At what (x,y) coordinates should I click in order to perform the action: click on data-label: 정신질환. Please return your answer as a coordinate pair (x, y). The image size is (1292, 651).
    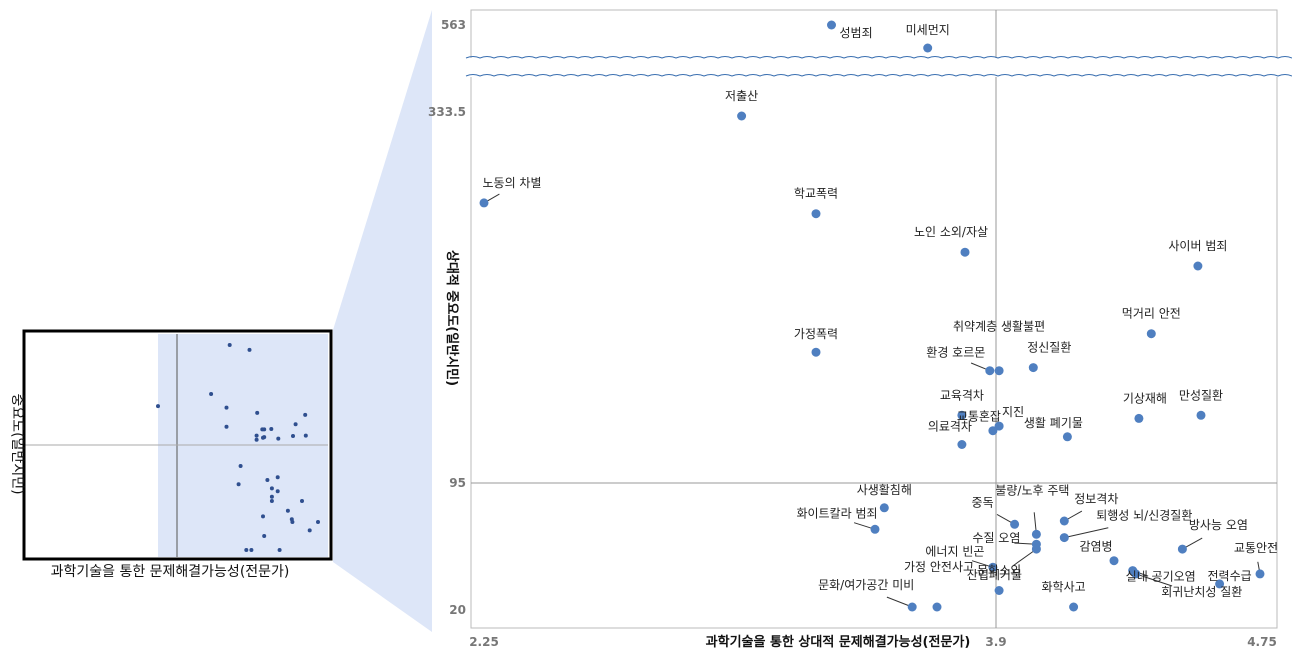
    Looking at the image, I should click on (1049, 348).